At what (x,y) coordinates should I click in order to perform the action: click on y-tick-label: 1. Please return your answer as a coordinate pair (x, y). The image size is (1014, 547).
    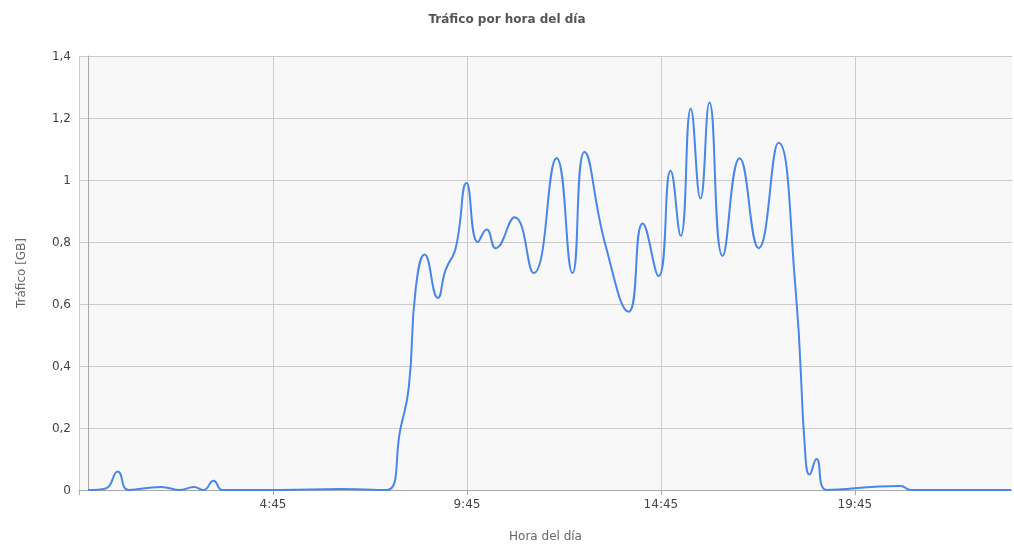
    Looking at the image, I should click on (67, 180).